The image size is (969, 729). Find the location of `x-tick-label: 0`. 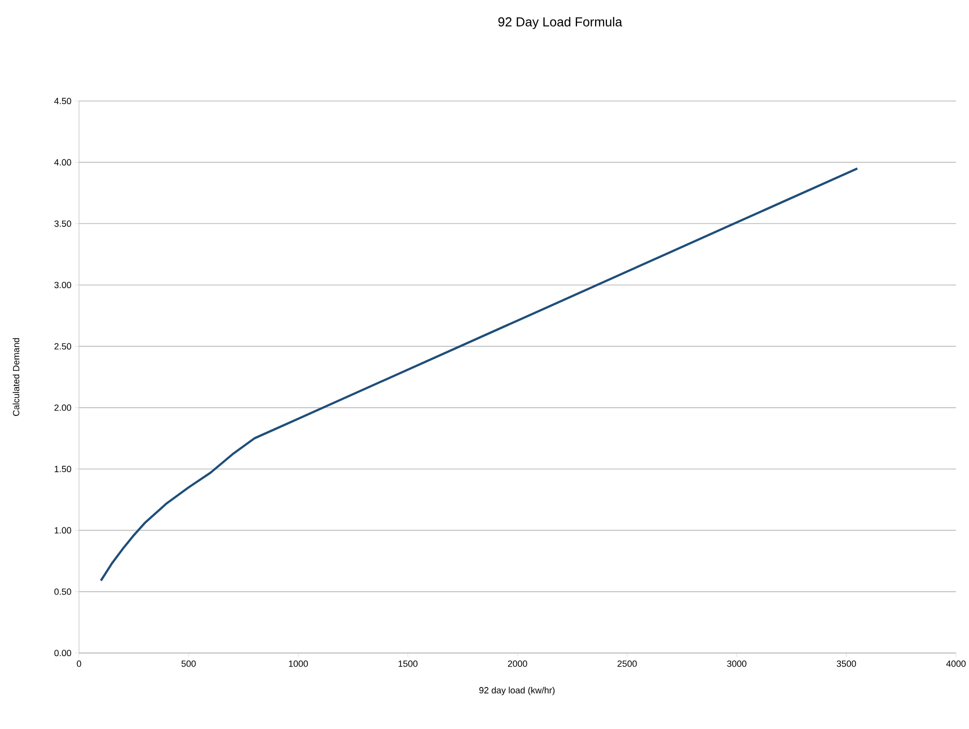

x-tick-label: 0 is located at coordinates (79, 663).